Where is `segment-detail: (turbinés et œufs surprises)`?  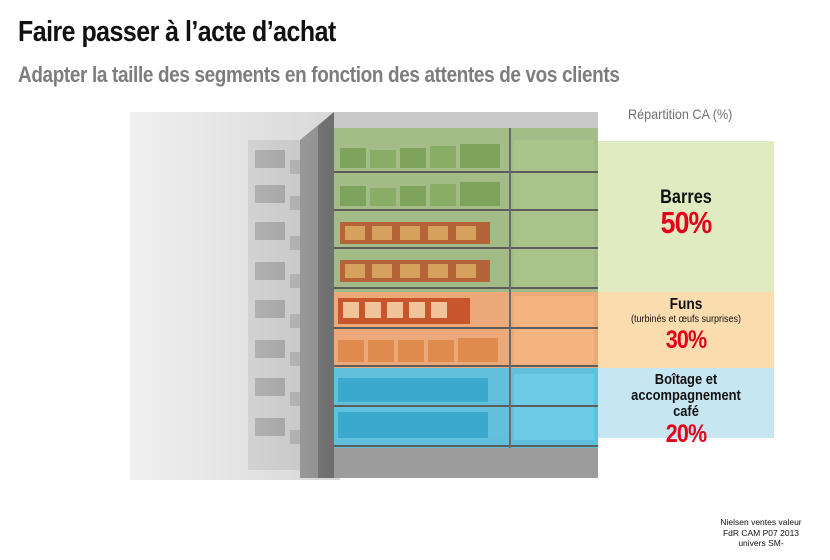 segment-detail: (turbinés et œufs surprises) is located at coordinates (686, 319).